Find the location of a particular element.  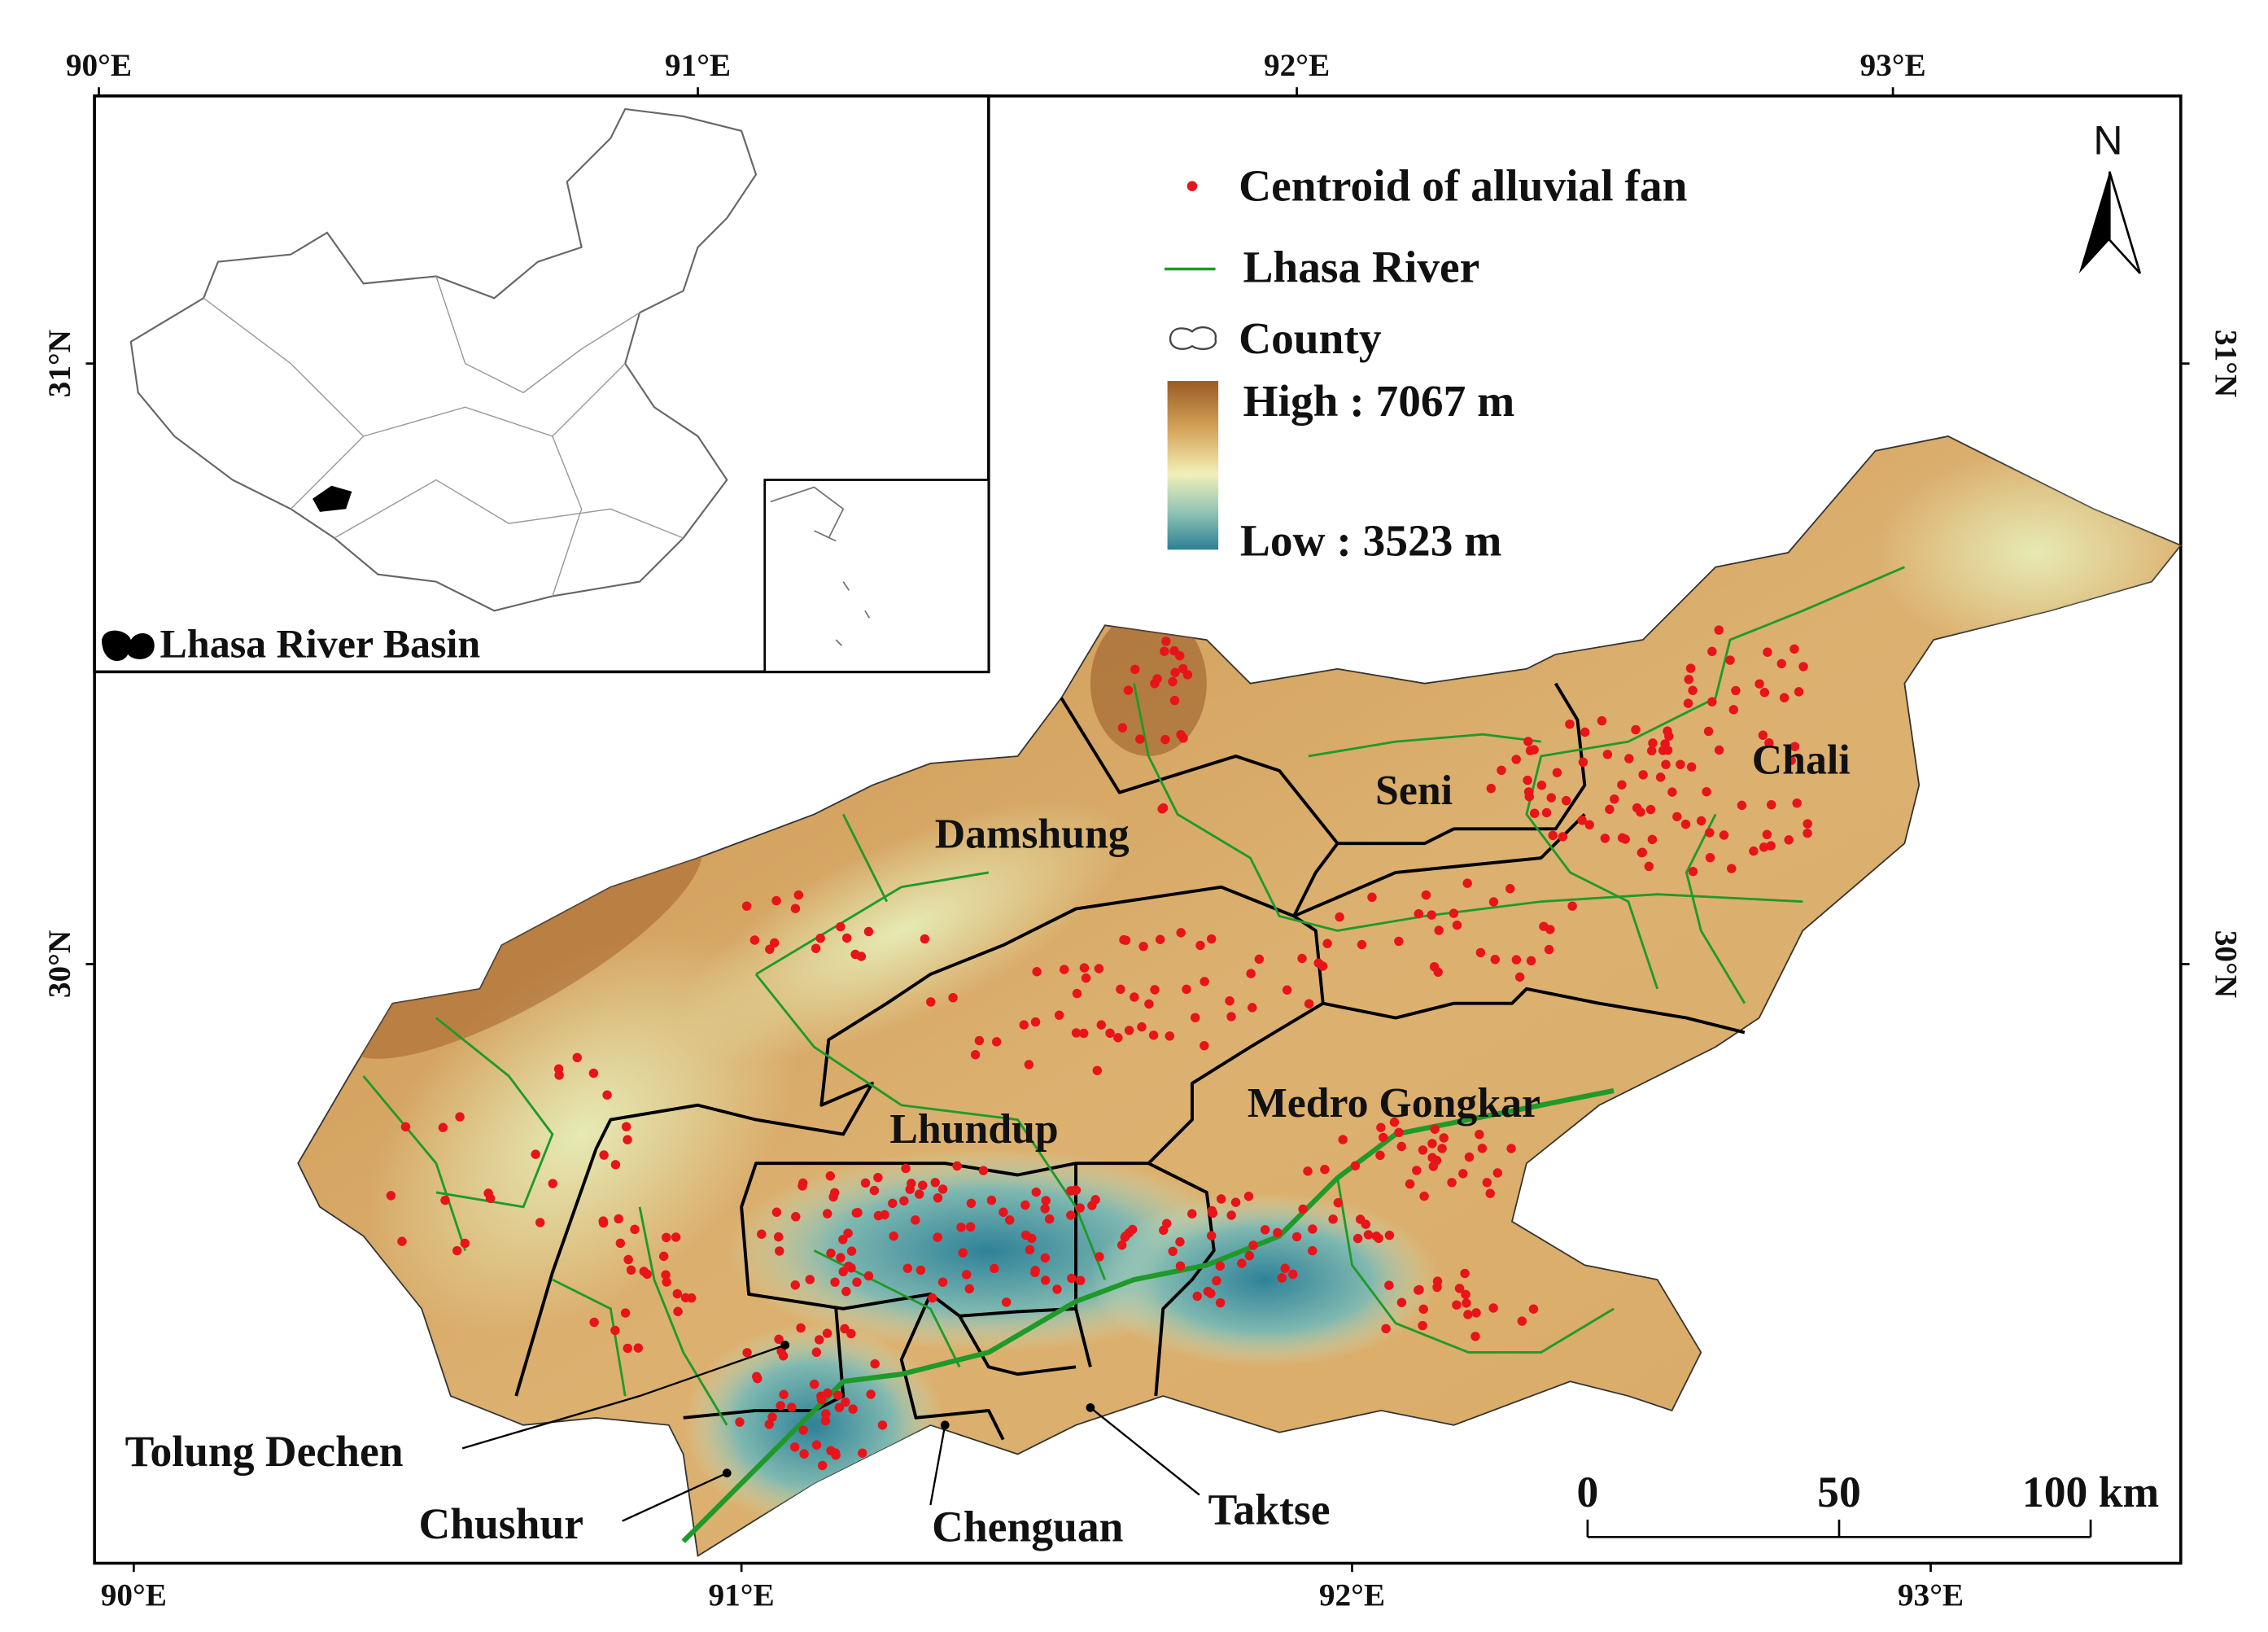

scale-label: 100 km is located at coordinates (2090, 1492).